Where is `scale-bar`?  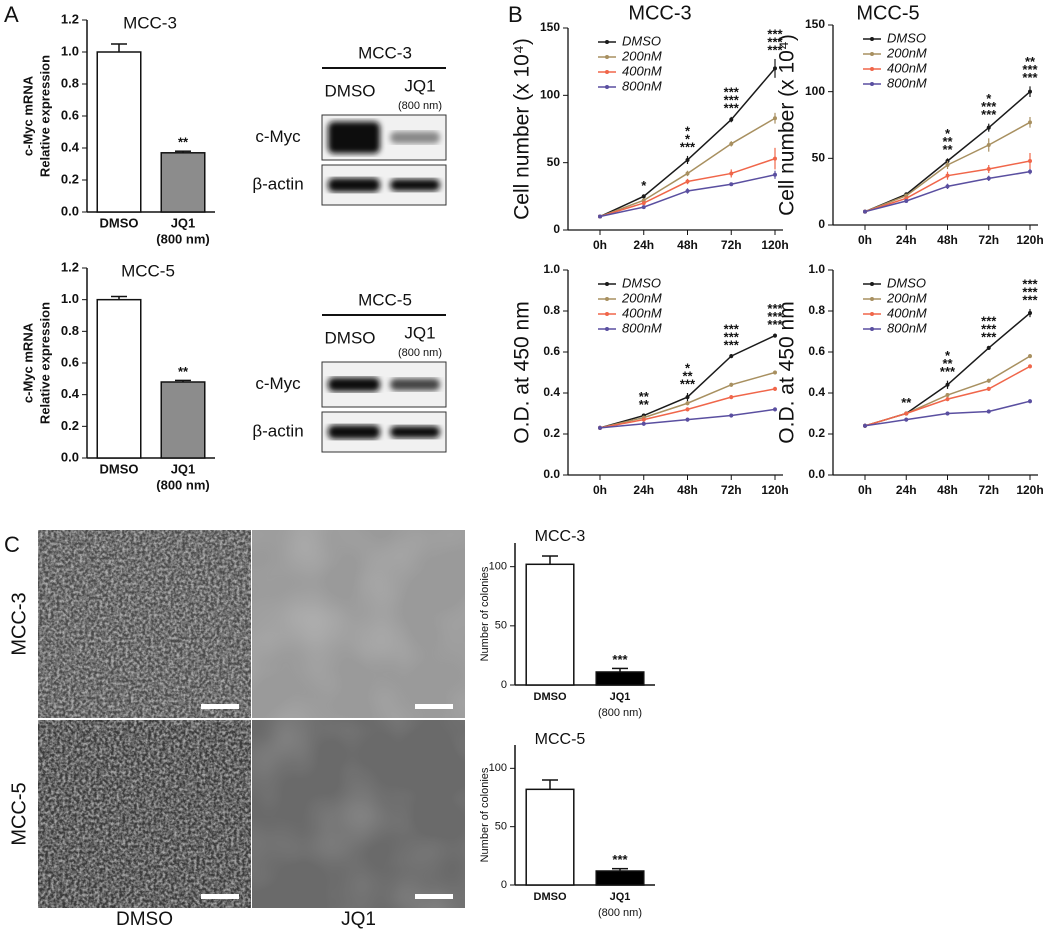 scale-bar is located at coordinates (434, 706).